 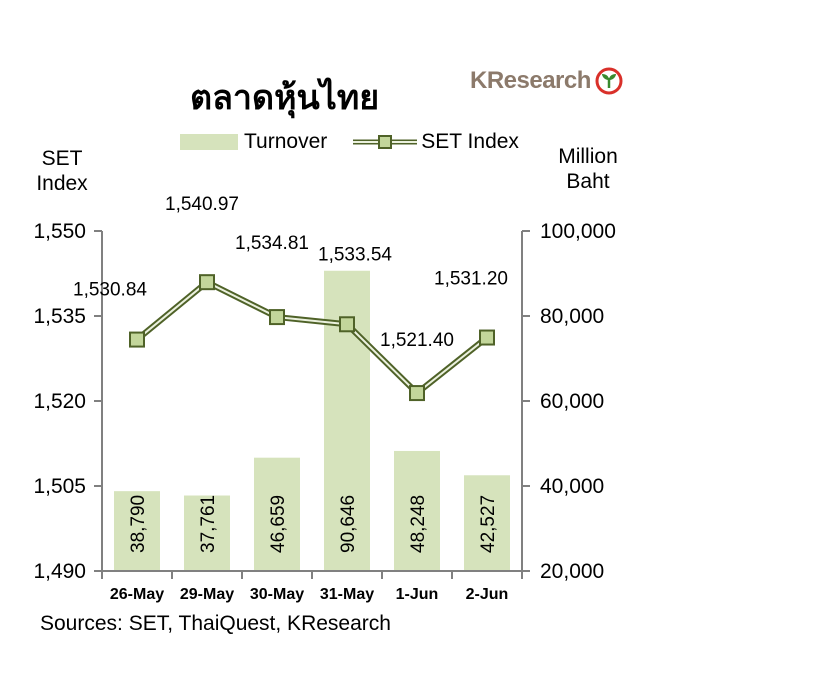 I want to click on logo-text: KResearch, so click(x=530, y=80).